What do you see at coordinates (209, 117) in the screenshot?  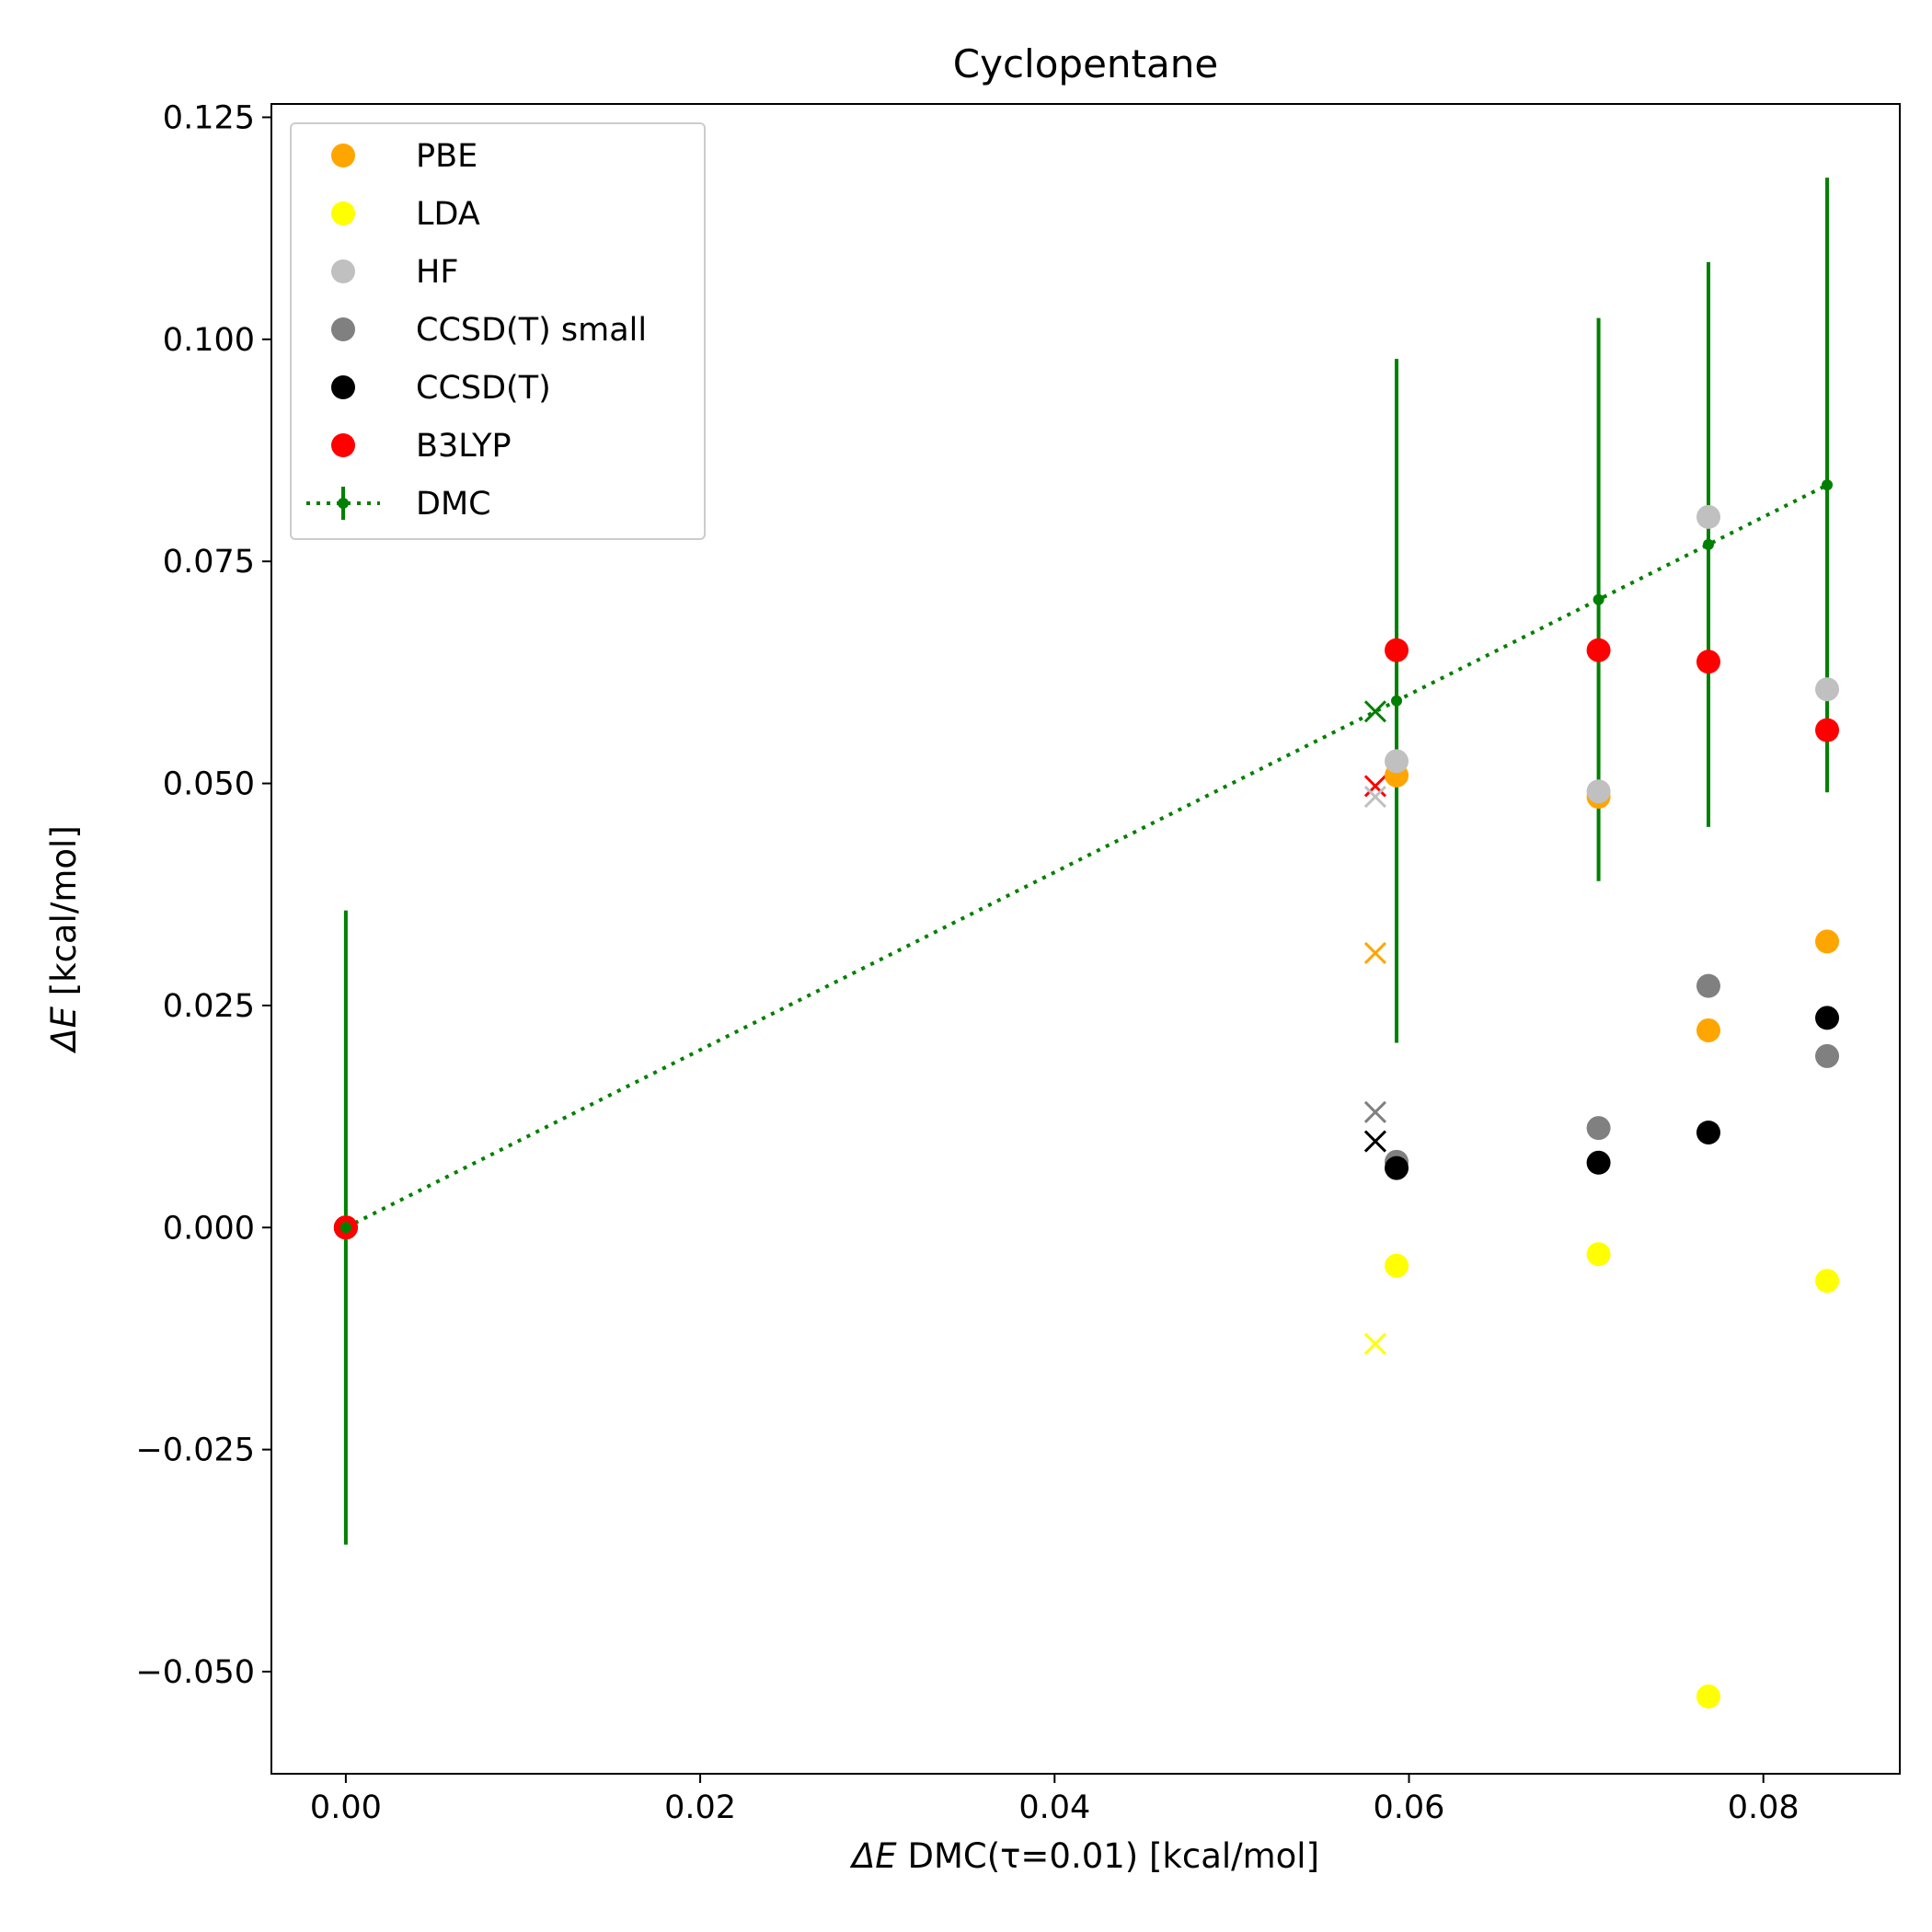 I see `y-tick-label: 0.125` at bounding box center [209, 117].